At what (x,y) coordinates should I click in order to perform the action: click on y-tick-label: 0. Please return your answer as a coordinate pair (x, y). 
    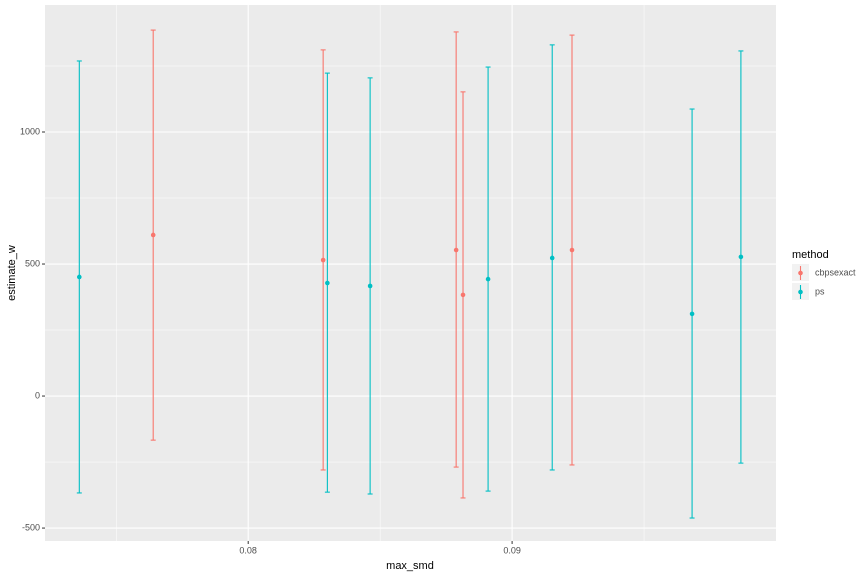
    Looking at the image, I should click on (37, 395).